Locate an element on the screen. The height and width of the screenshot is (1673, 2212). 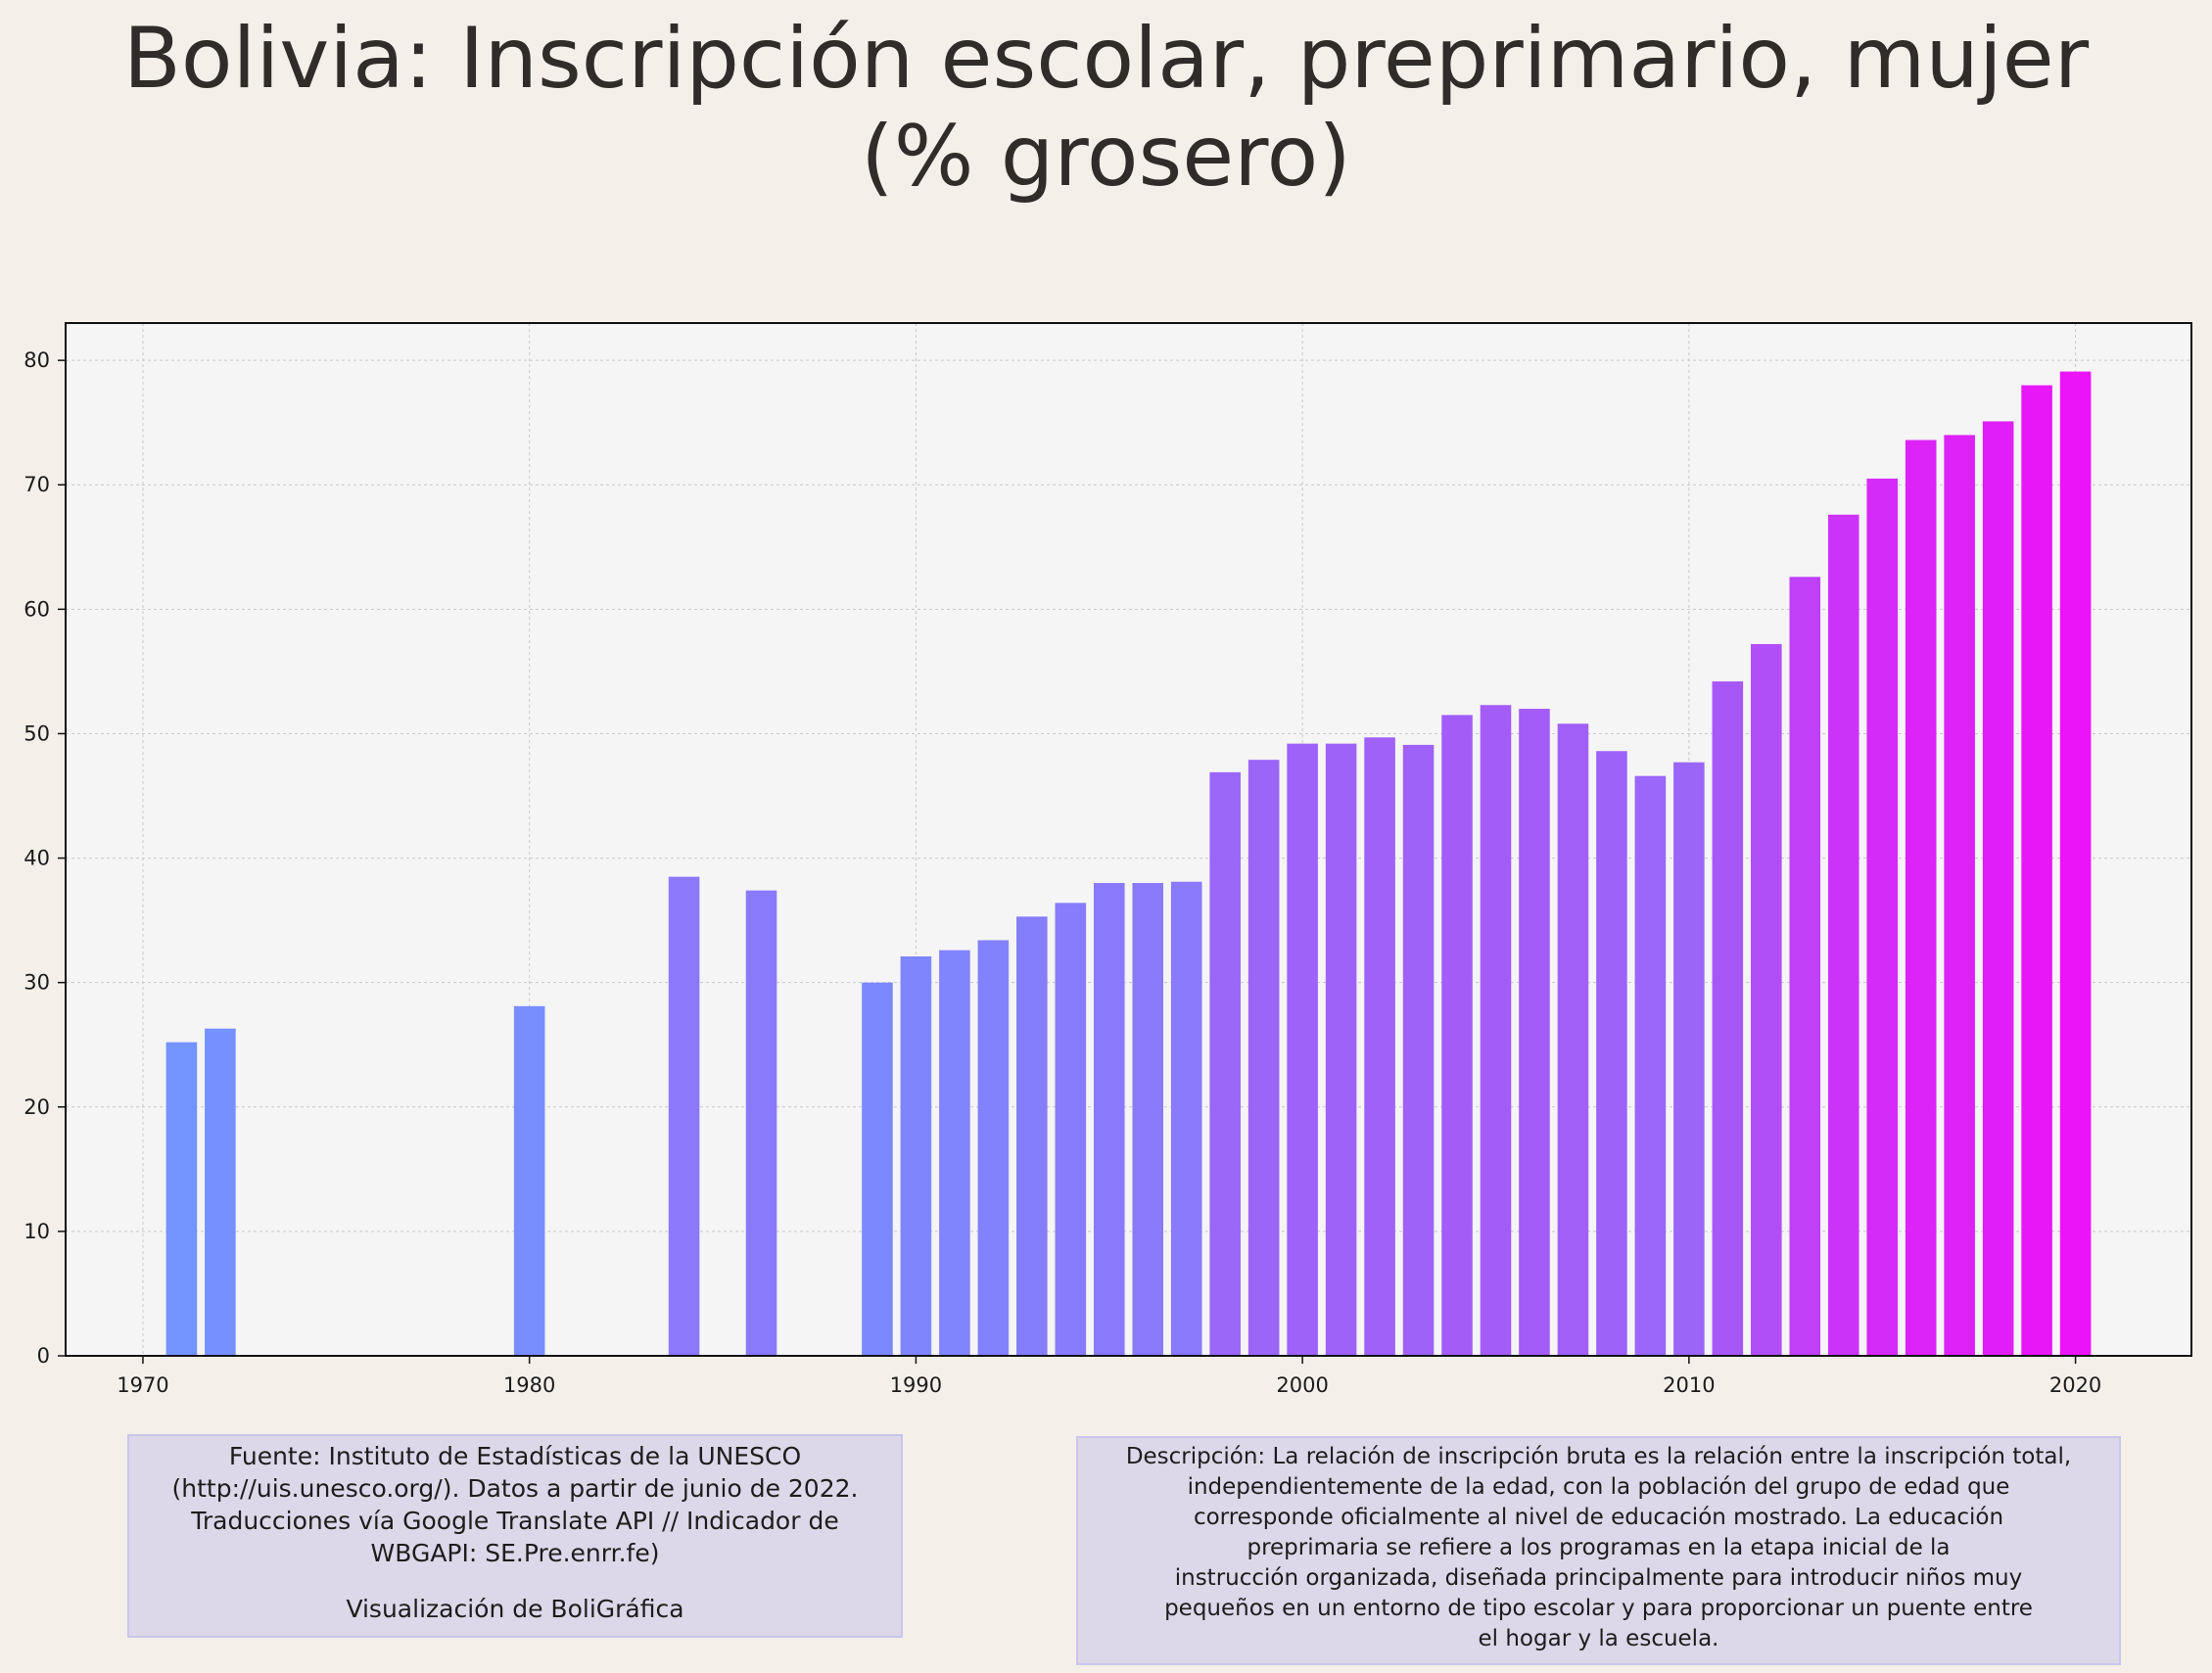
y-tick-label: 70 is located at coordinates (37, 484).